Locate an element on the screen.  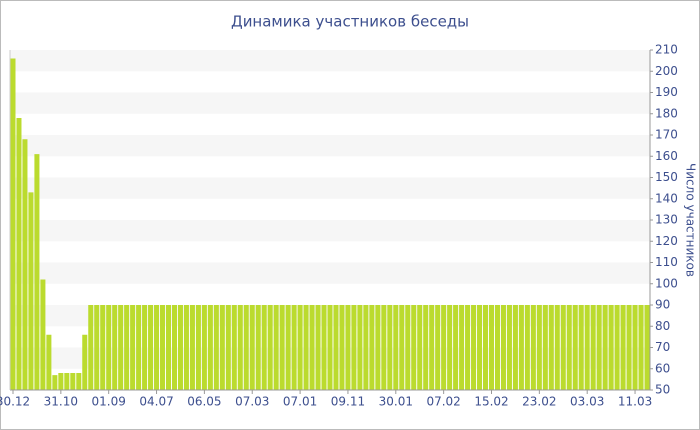
x-tick-label: 23.02 is located at coordinates (539, 402).